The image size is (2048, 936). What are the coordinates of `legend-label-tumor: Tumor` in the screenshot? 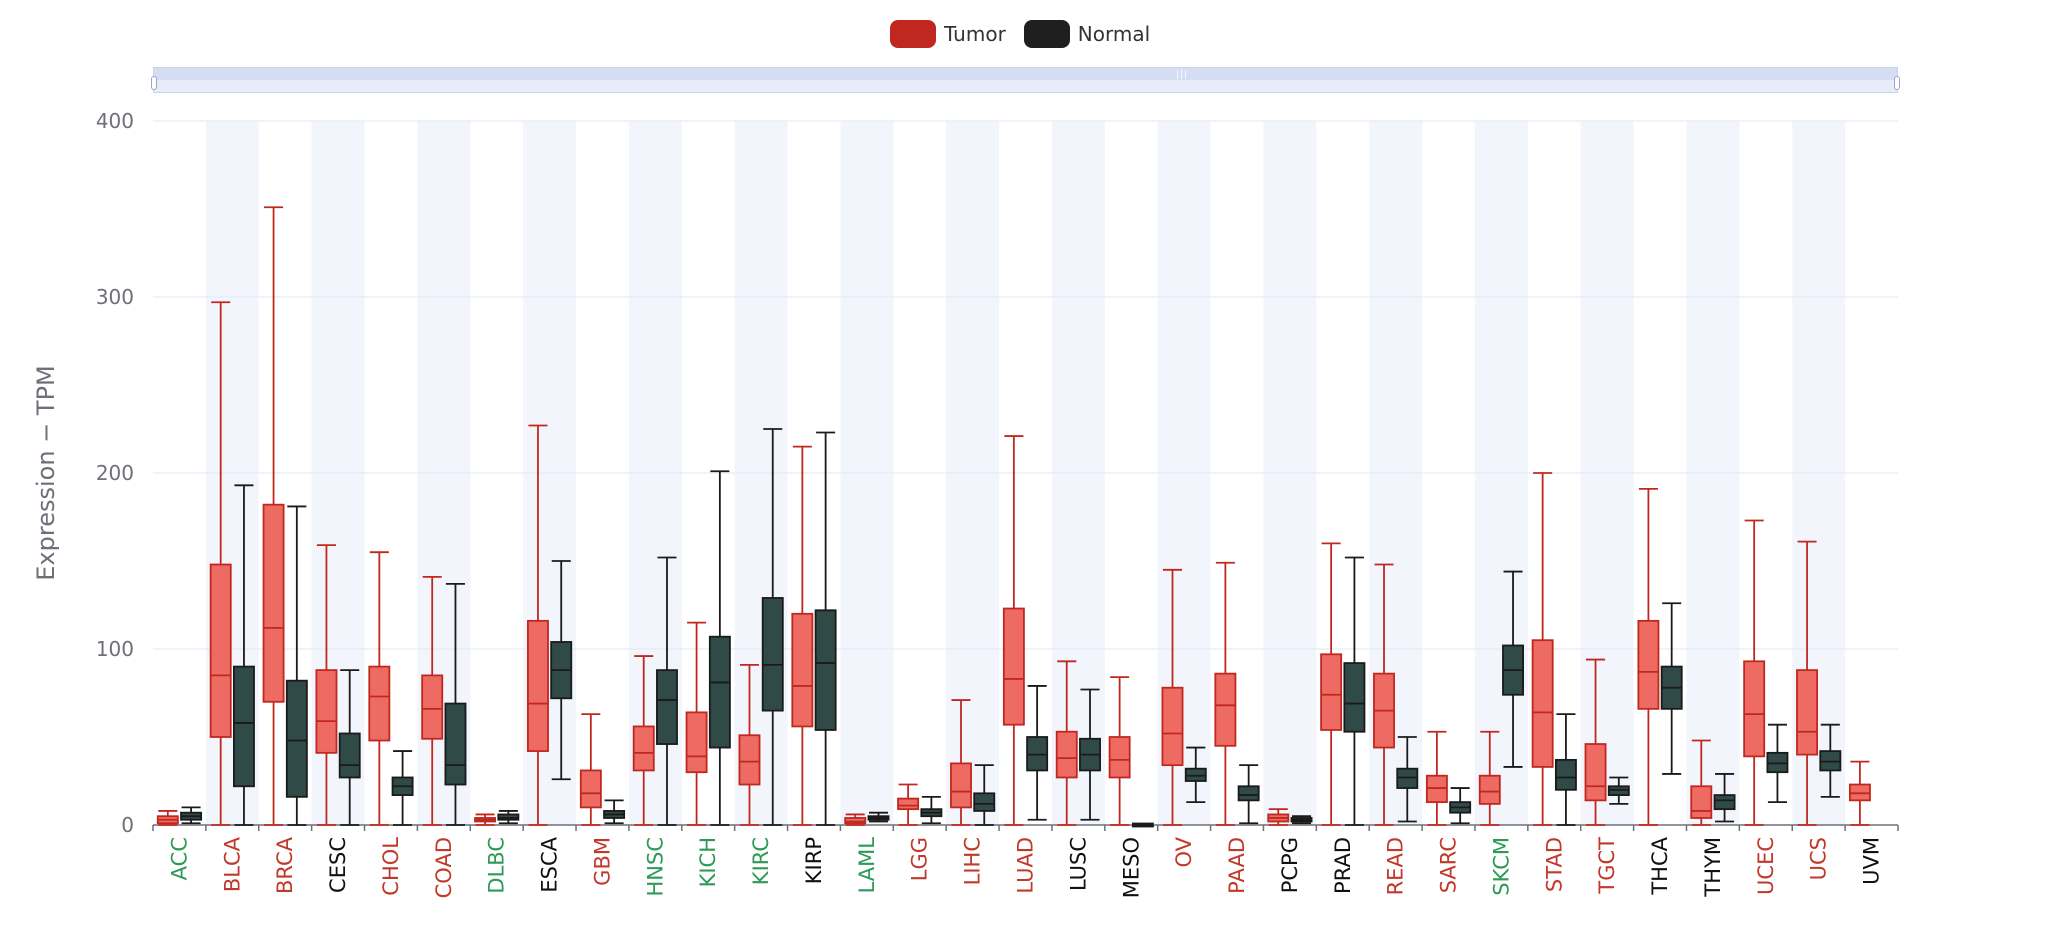 It's located at (975, 34).